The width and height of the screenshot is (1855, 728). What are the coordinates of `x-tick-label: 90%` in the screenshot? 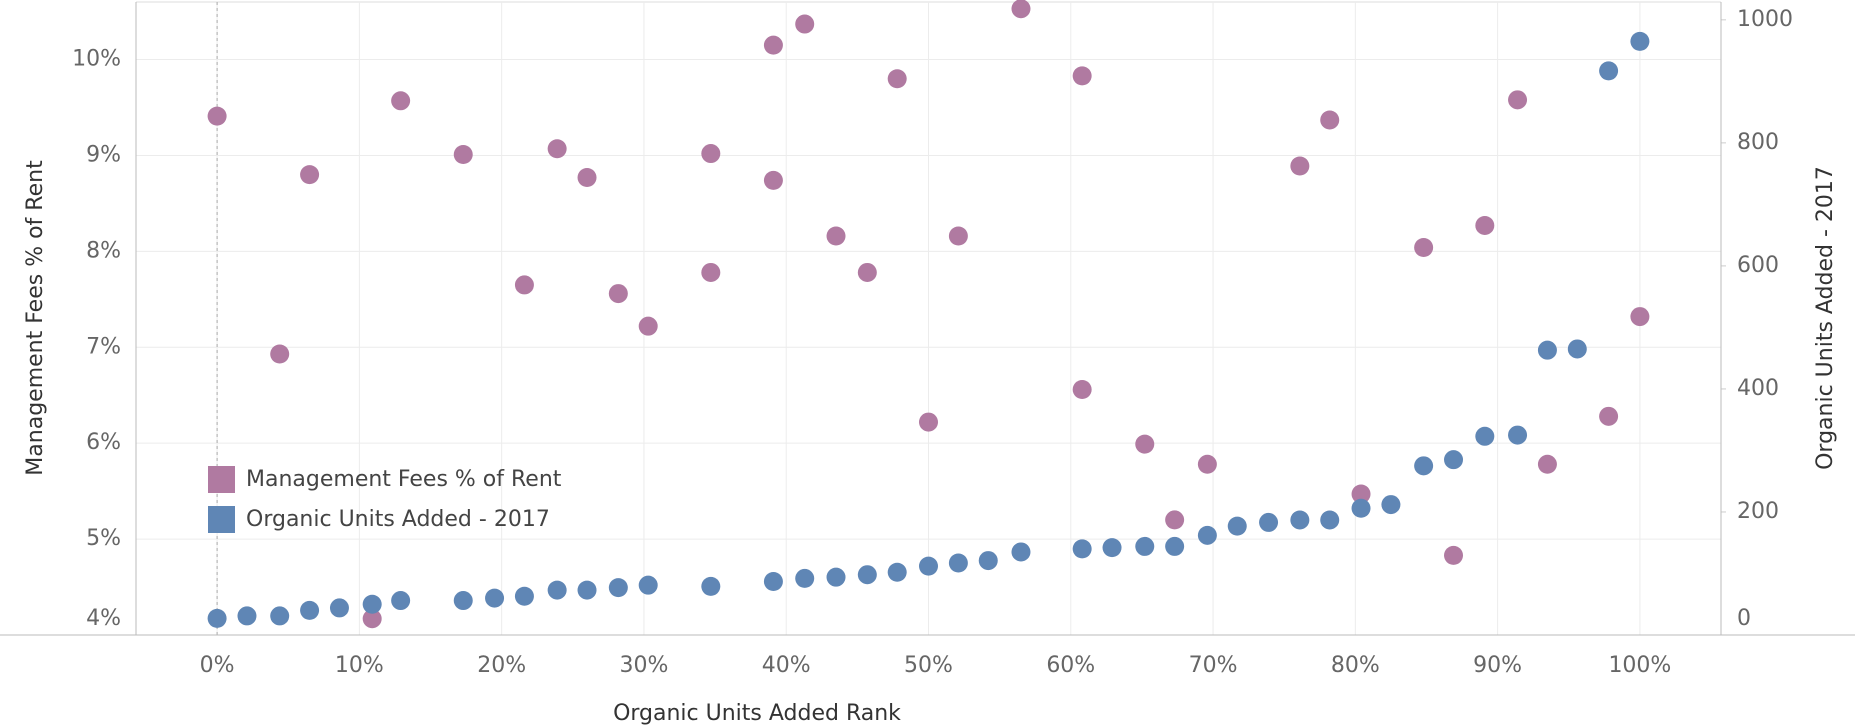 It's located at (1497, 665).